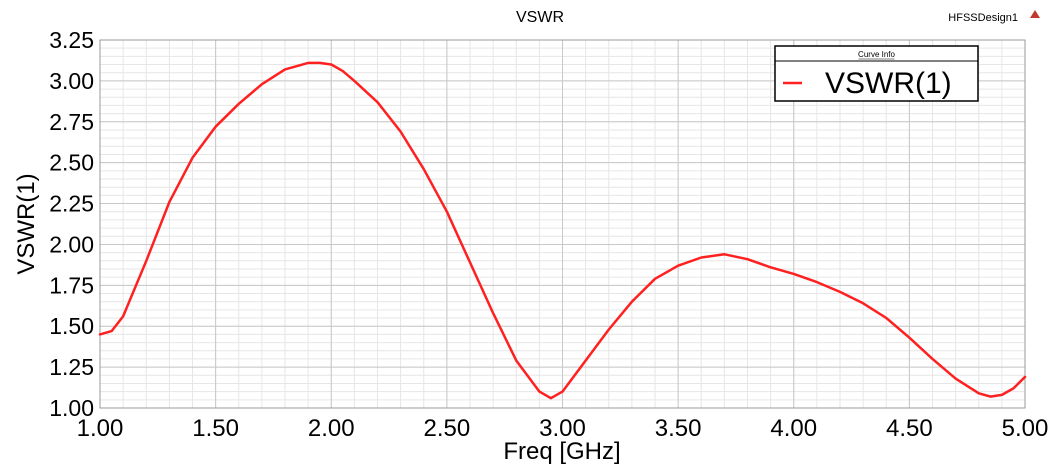 The image size is (1055, 469). I want to click on y-tick-label: 2.75, so click(71, 122).